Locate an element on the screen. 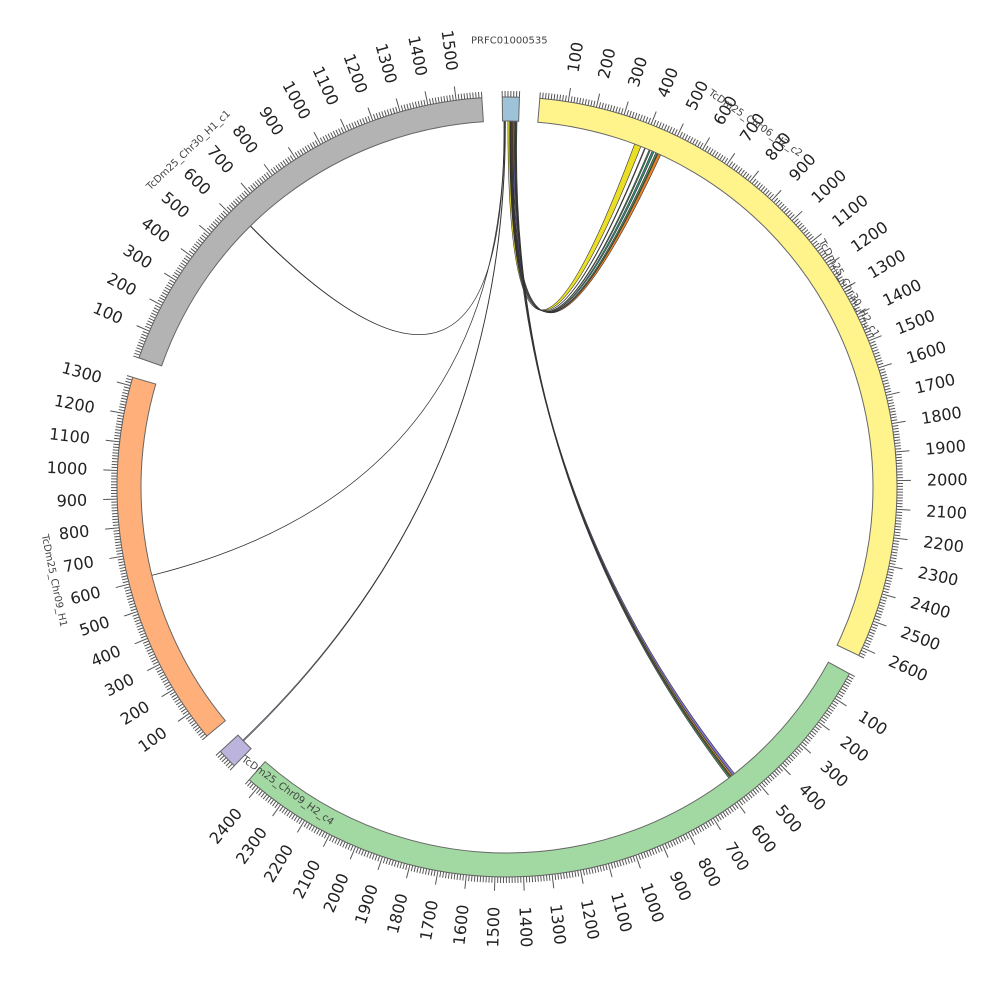  ticks-tcdm25-chr09-h1 is located at coordinates (155, 558).